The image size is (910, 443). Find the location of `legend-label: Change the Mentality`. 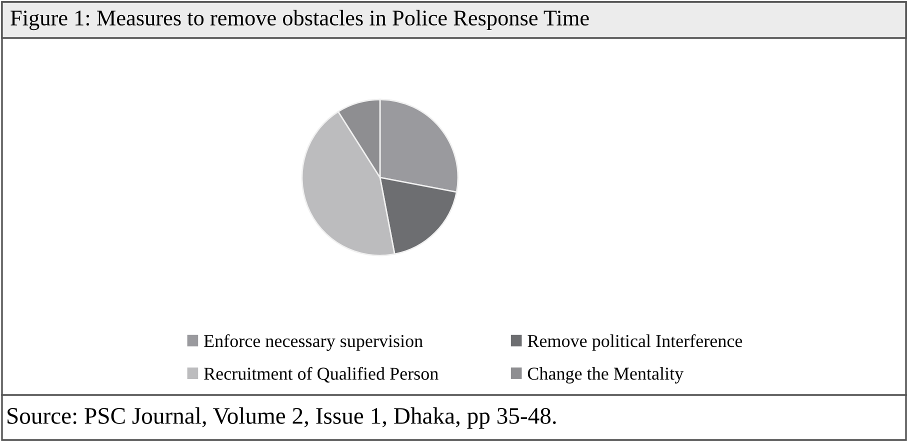

legend-label: Change the Mentality is located at coordinates (606, 375).